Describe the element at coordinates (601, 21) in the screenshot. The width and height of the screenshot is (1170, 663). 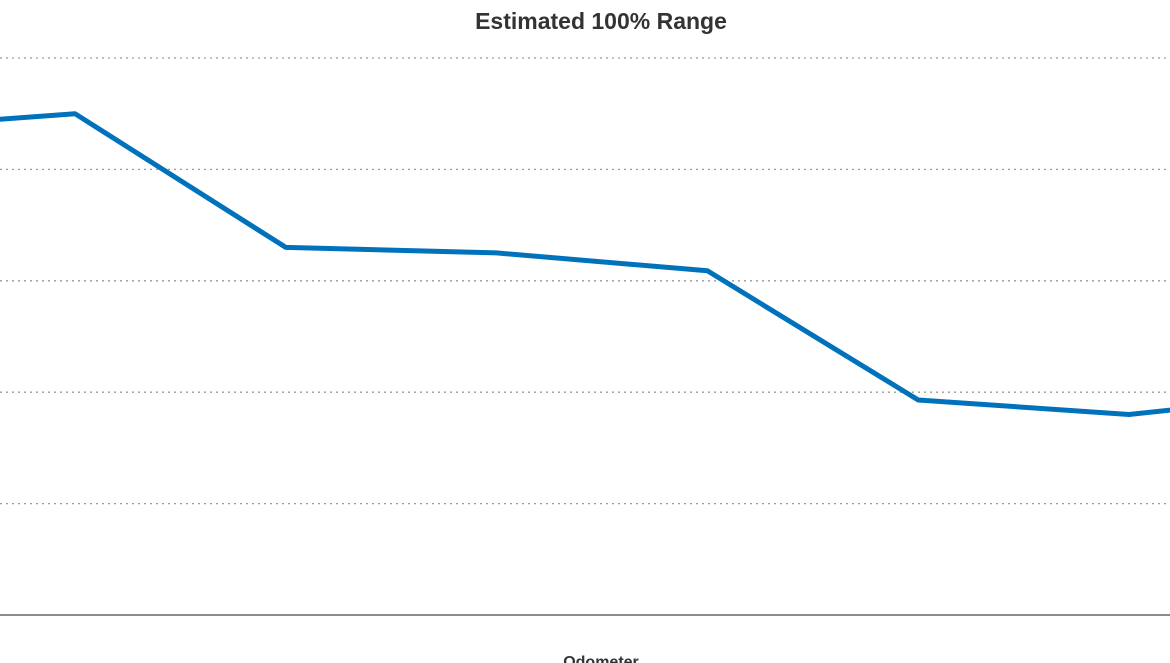
I see `chart-title: Estimated 100% Range` at that location.